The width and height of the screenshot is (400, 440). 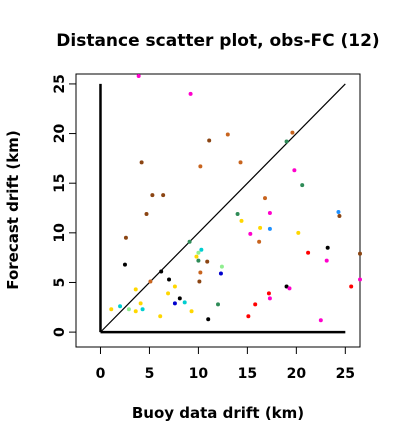 I want to click on x-tick-label: 20, so click(x=297, y=374).